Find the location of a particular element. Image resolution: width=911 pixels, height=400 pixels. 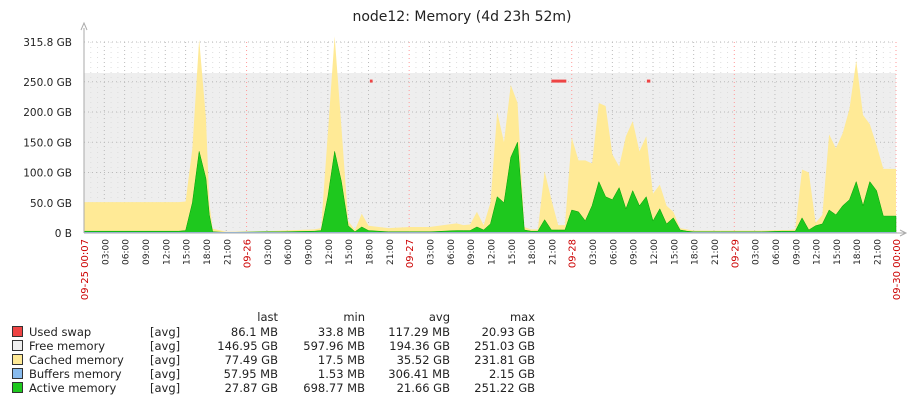

x-date-label: 09-30 00:00 is located at coordinates (897, 269).